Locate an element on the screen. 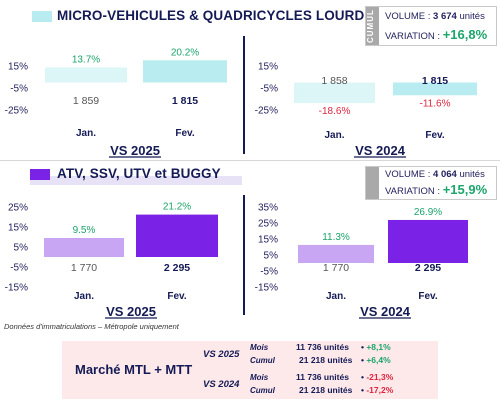  section2-variation-value: +15,9% is located at coordinates (465, 189).